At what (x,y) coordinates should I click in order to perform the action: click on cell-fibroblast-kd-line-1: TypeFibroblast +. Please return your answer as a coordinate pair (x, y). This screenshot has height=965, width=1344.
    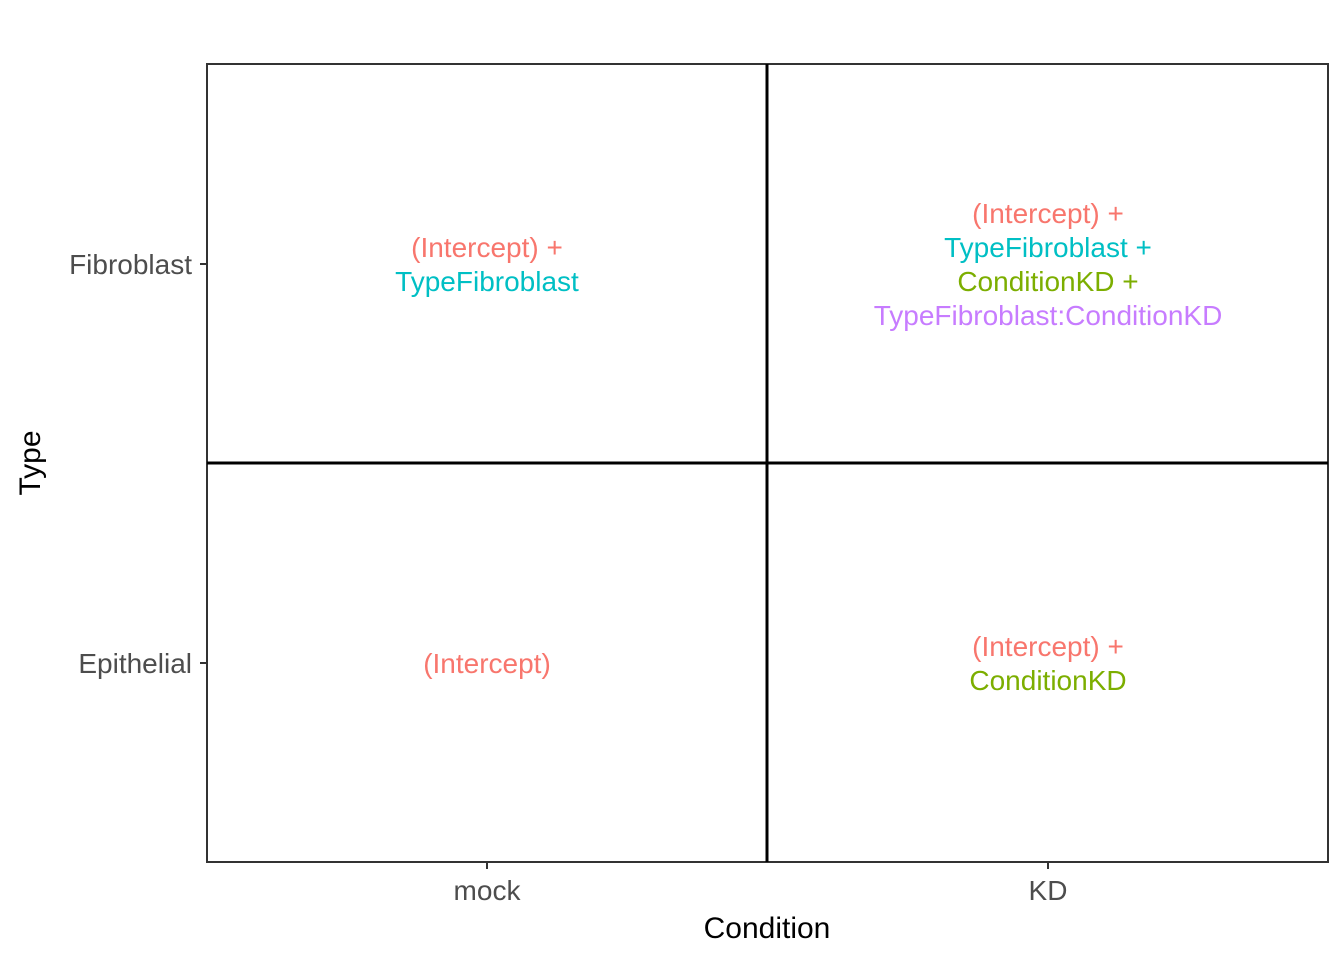
    Looking at the image, I should click on (1048, 247).